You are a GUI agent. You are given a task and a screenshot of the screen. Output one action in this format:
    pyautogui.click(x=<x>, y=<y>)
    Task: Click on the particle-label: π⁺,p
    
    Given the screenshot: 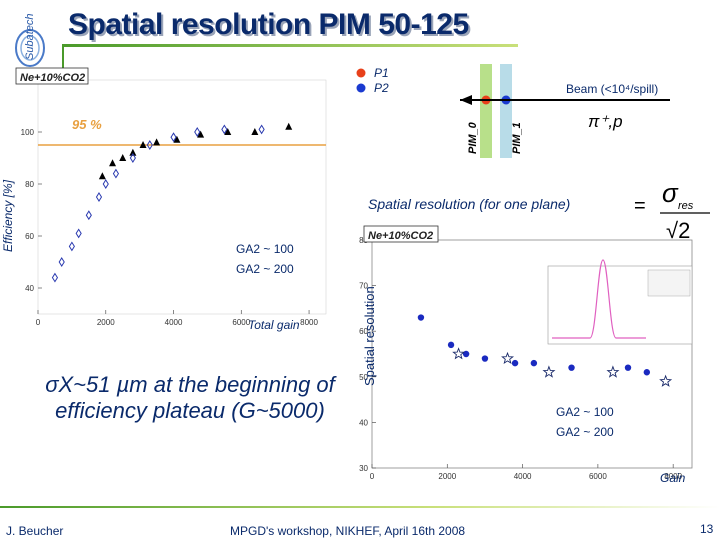 What is the action you would take?
    pyautogui.click(x=605, y=121)
    